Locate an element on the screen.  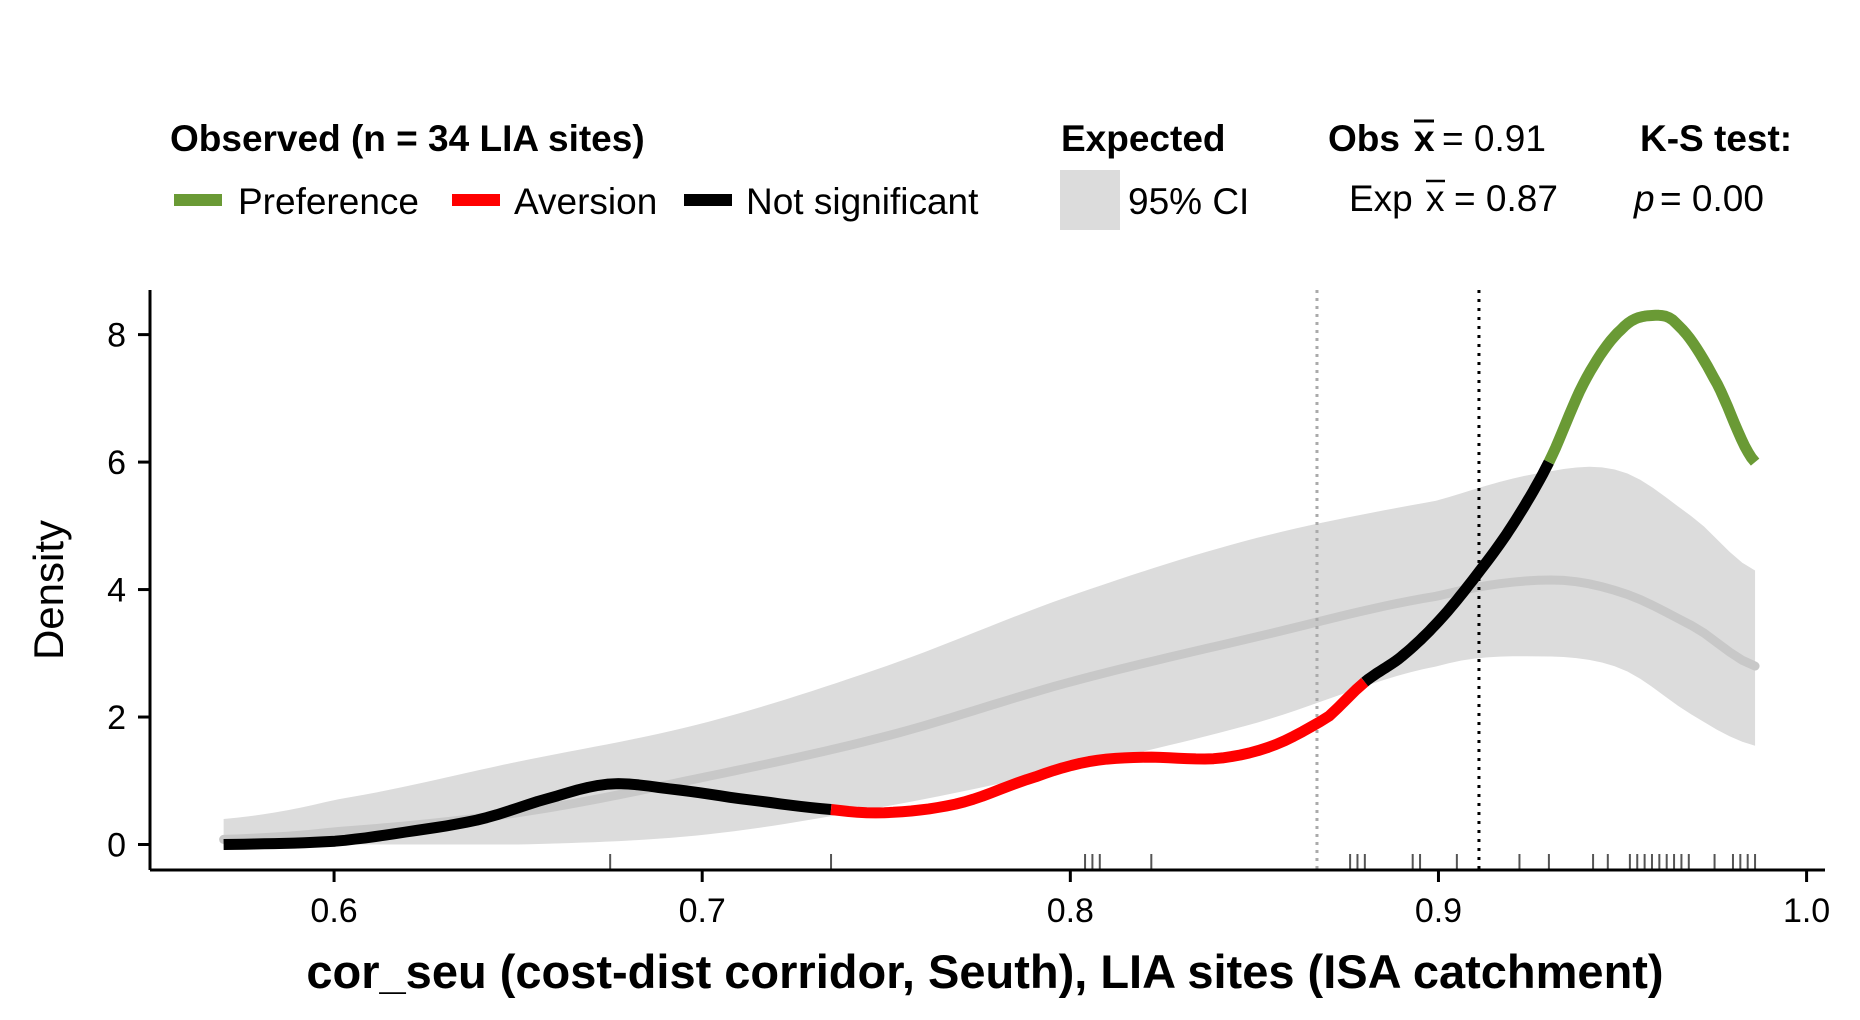
exp-mean-stat: Exp x = 0.87 is located at coordinates (1453, 198).